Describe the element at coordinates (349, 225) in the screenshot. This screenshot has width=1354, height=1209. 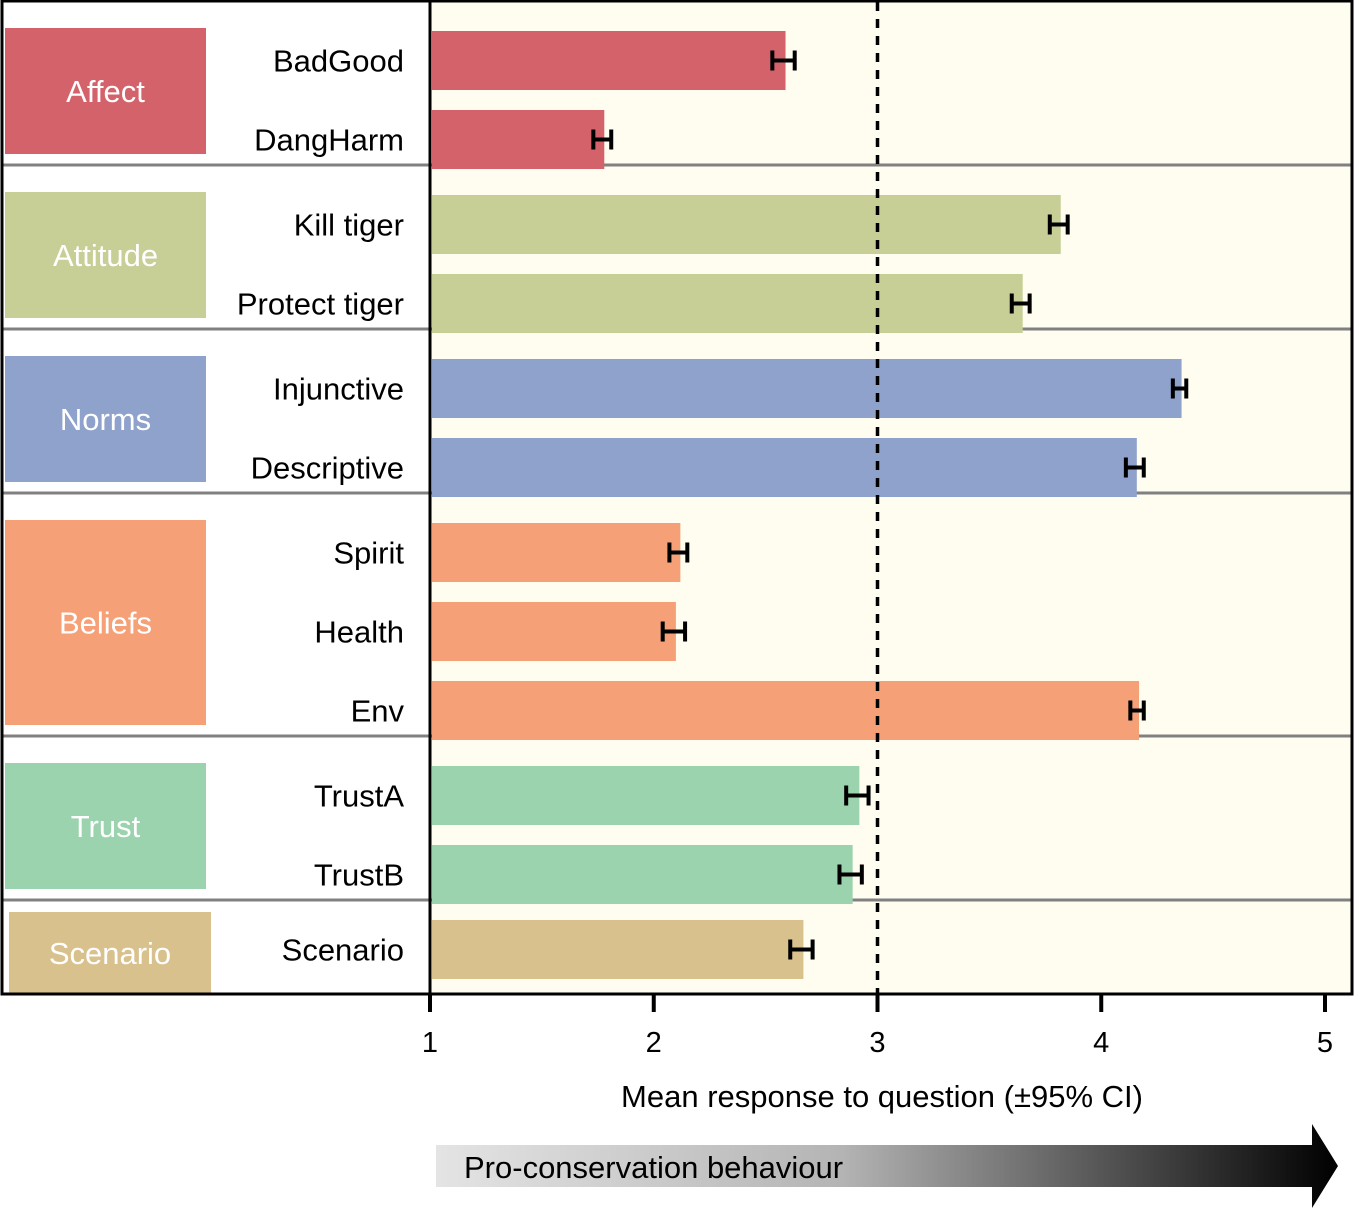
I see `category-label: Kill tiger` at that location.